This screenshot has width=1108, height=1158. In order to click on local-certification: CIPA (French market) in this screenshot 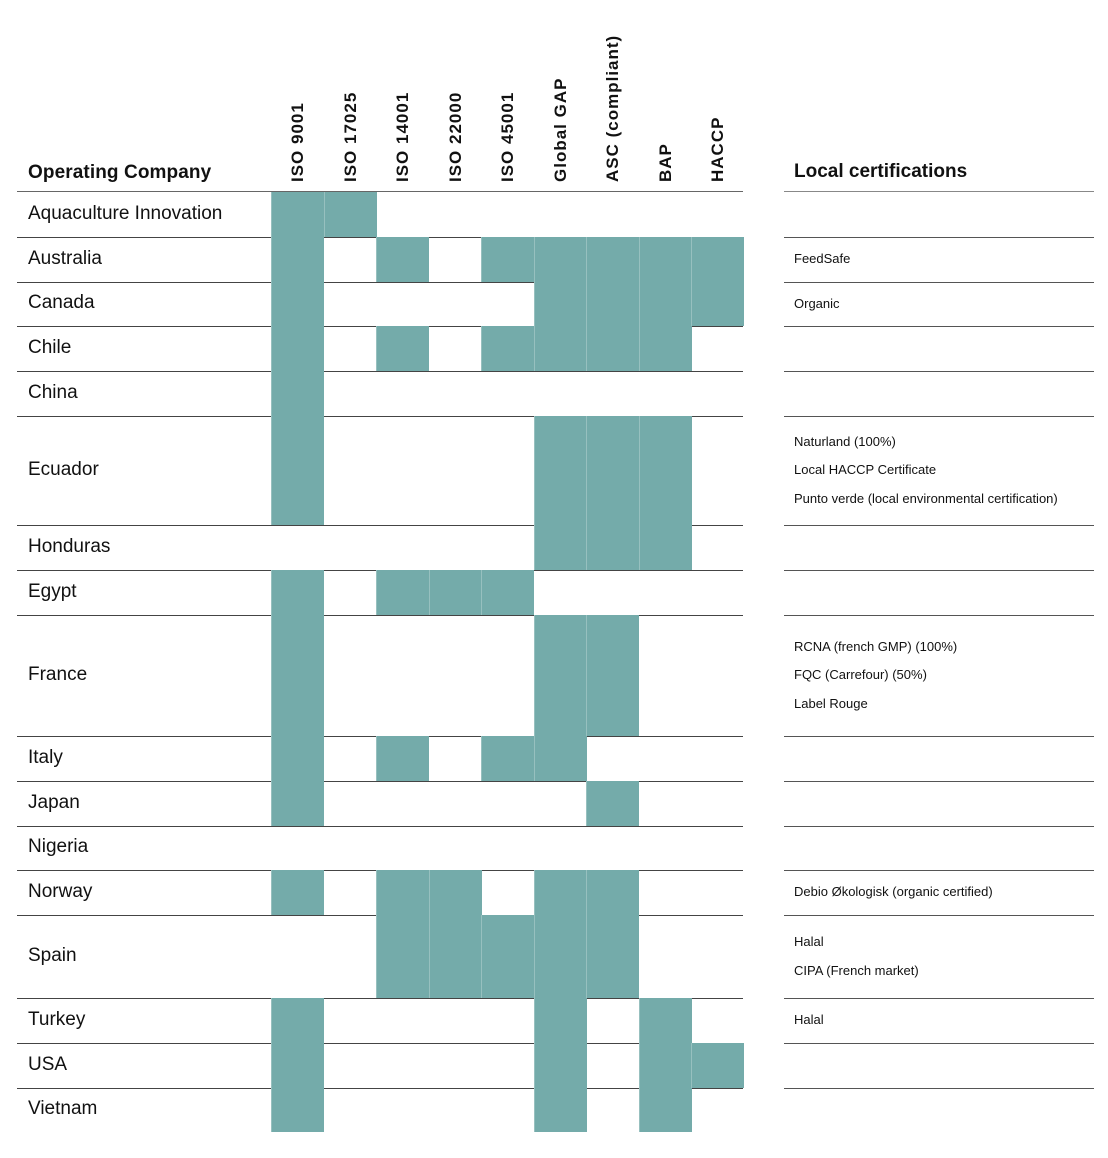, I will do `click(856, 970)`.